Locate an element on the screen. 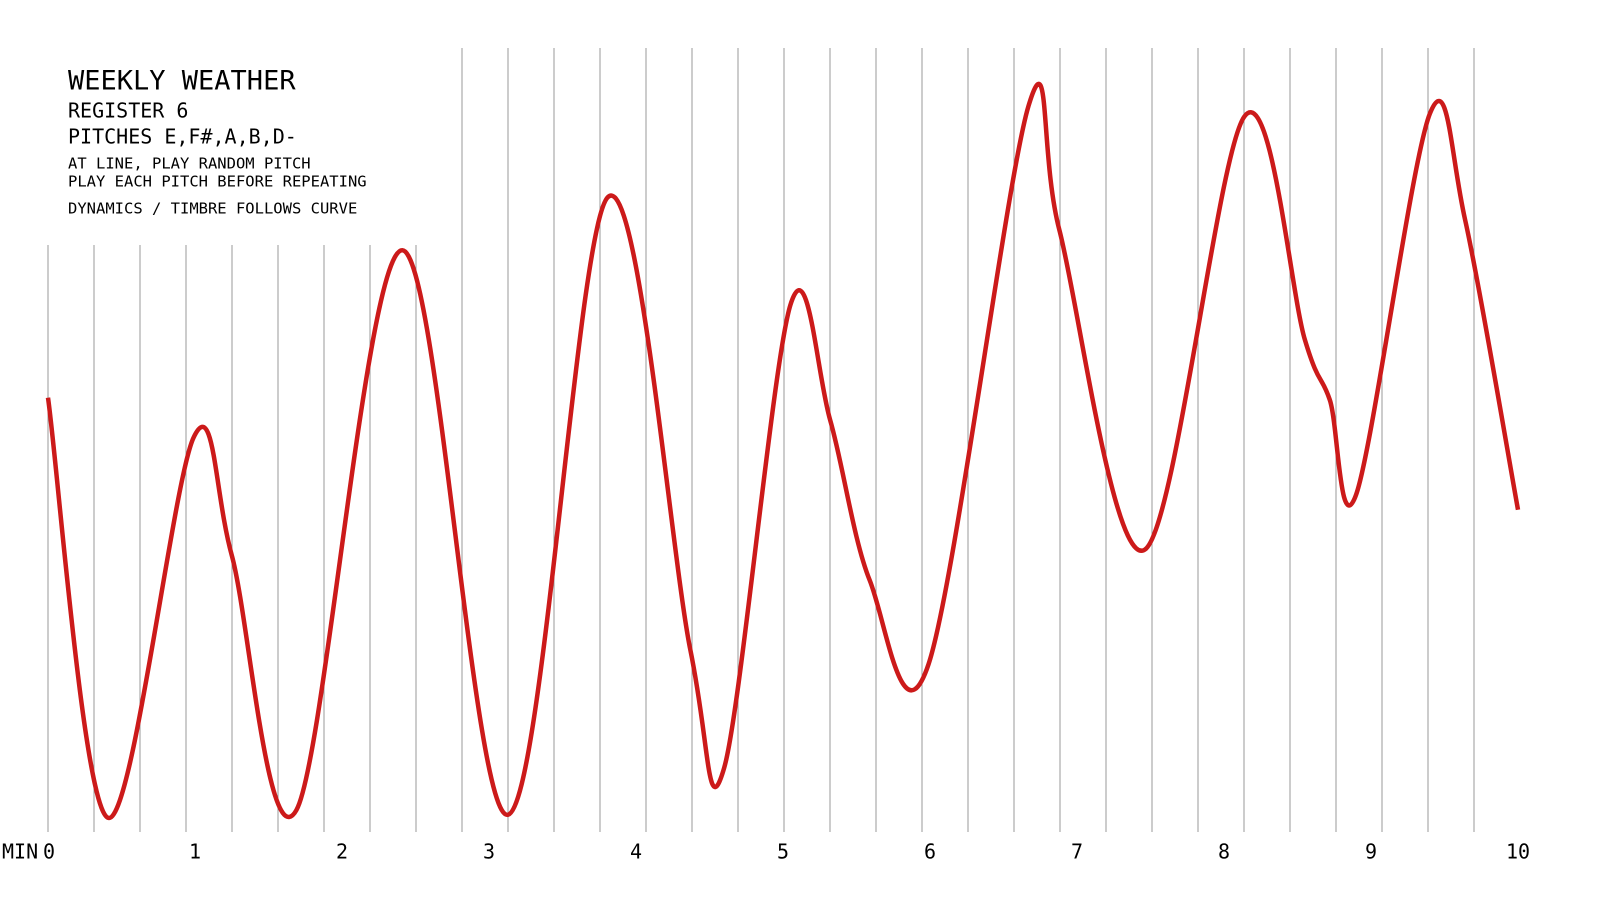 The image size is (1600, 900). x-tick-label: 0 is located at coordinates (49, 852).